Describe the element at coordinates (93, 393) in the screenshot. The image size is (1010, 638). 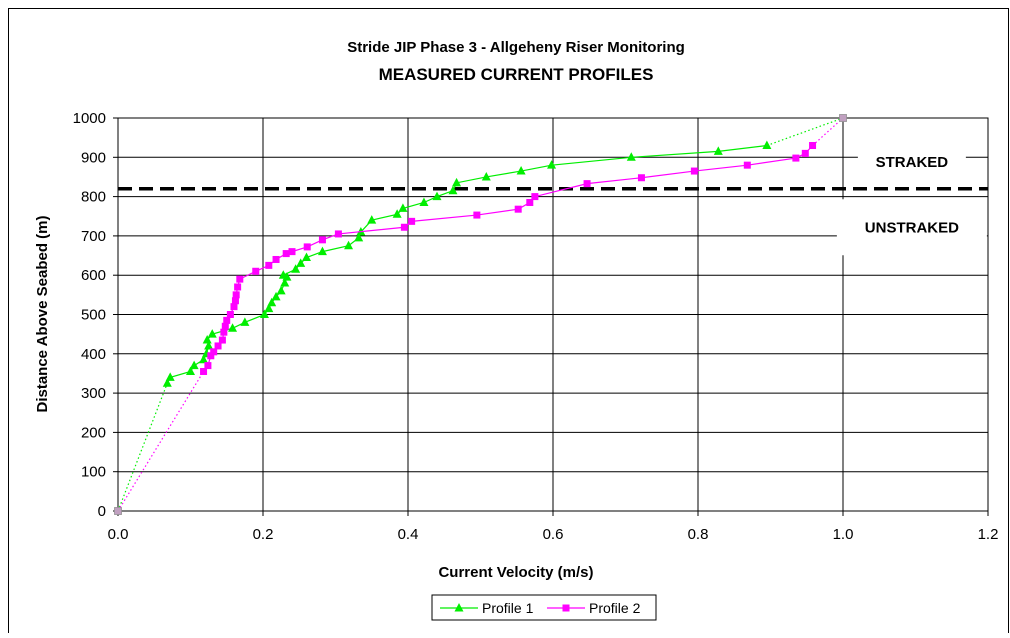
I see `y-tick-label: 300` at that location.